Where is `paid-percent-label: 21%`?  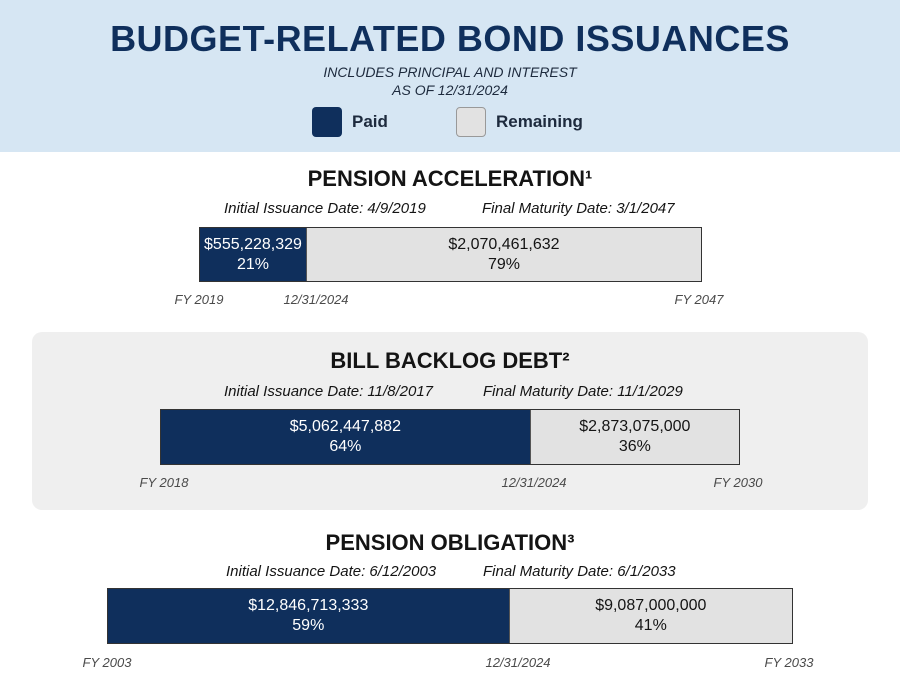
paid-percent-label: 21% is located at coordinates (252, 264).